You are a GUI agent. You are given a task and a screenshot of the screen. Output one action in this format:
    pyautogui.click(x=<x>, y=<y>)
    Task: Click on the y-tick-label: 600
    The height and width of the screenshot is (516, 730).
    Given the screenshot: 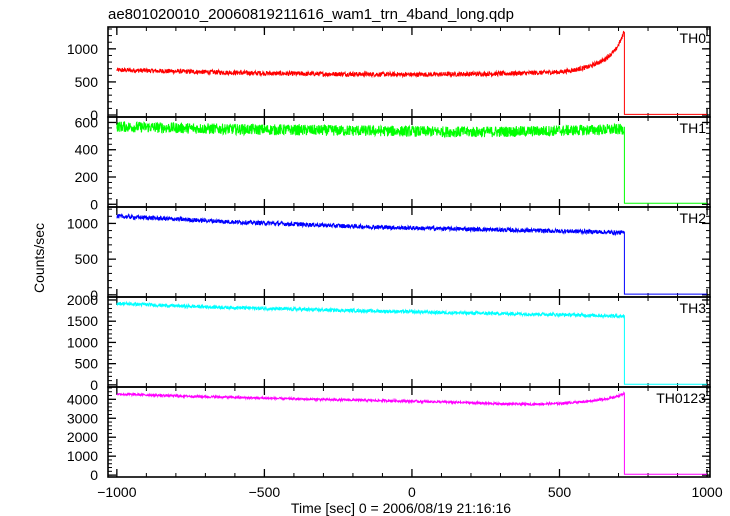 What is the action you would take?
    pyautogui.click(x=87, y=122)
    